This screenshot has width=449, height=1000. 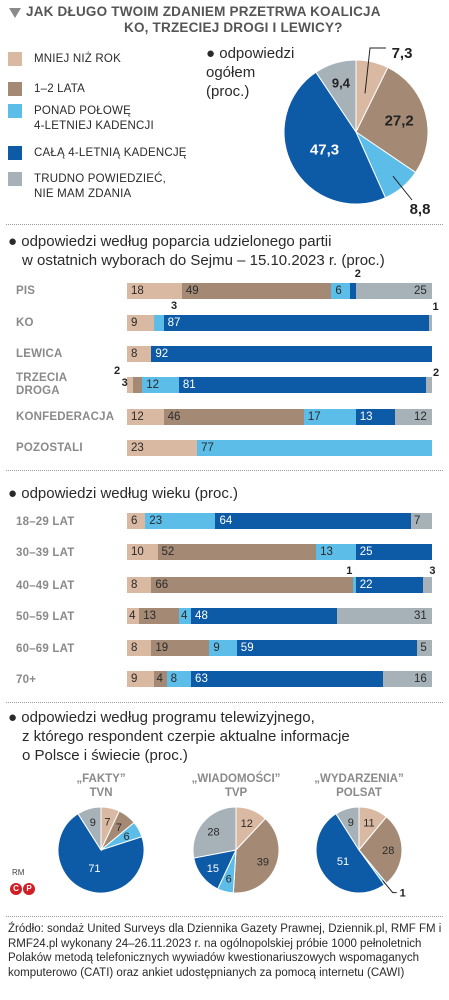 What do you see at coordinates (77, 59) in the screenshot?
I see `legend-label-line: MNIEJ NIŻ ROK` at bounding box center [77, 59].